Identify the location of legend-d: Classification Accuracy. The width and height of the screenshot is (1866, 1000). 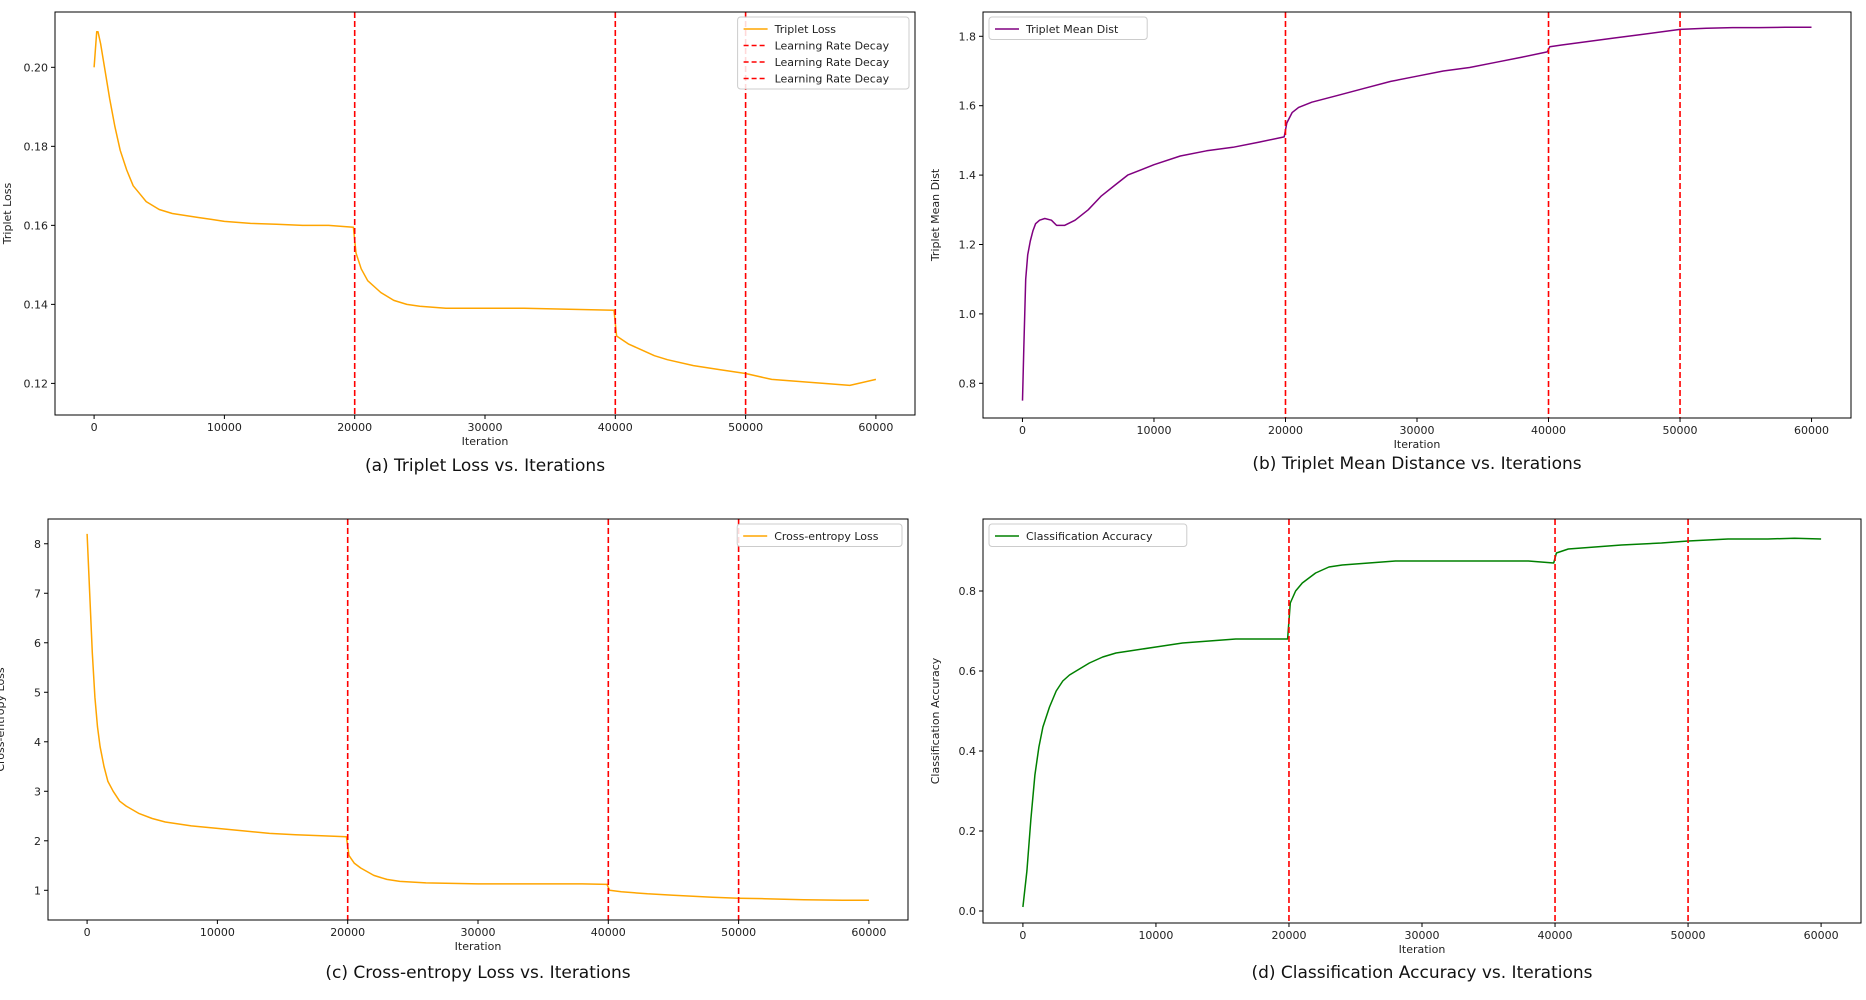
(1088, 535).